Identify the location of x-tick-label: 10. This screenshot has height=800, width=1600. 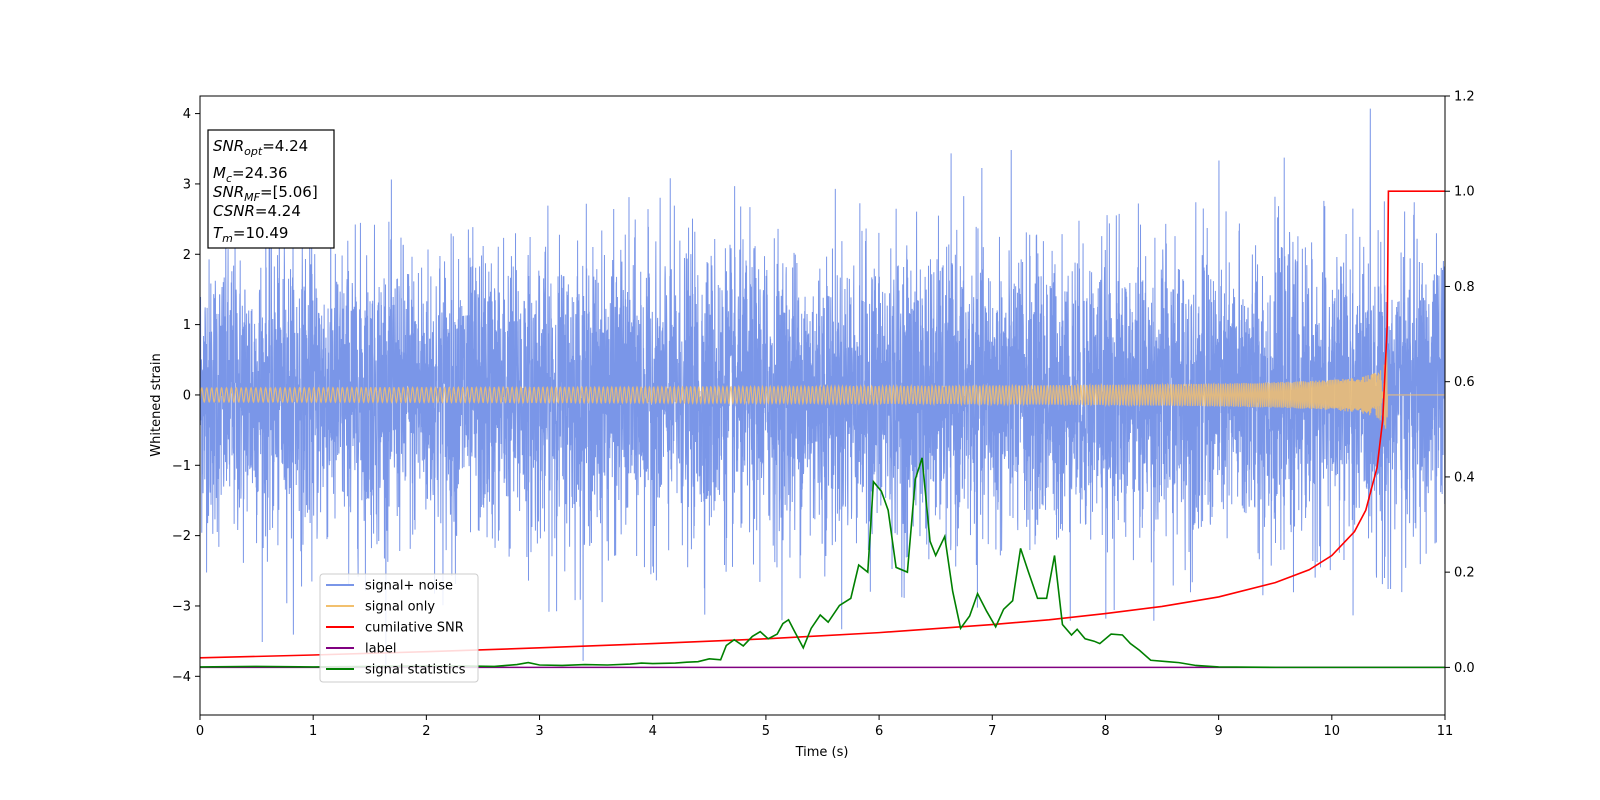
(1332, 731).